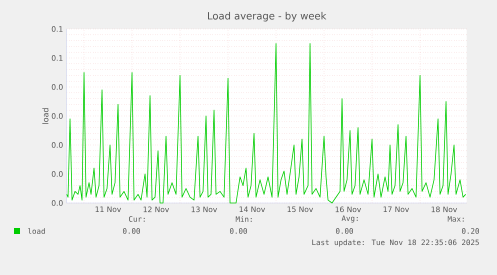 The image size is (497, 275). I want to click on chart-title: Load average - by week, so click(267, 17).